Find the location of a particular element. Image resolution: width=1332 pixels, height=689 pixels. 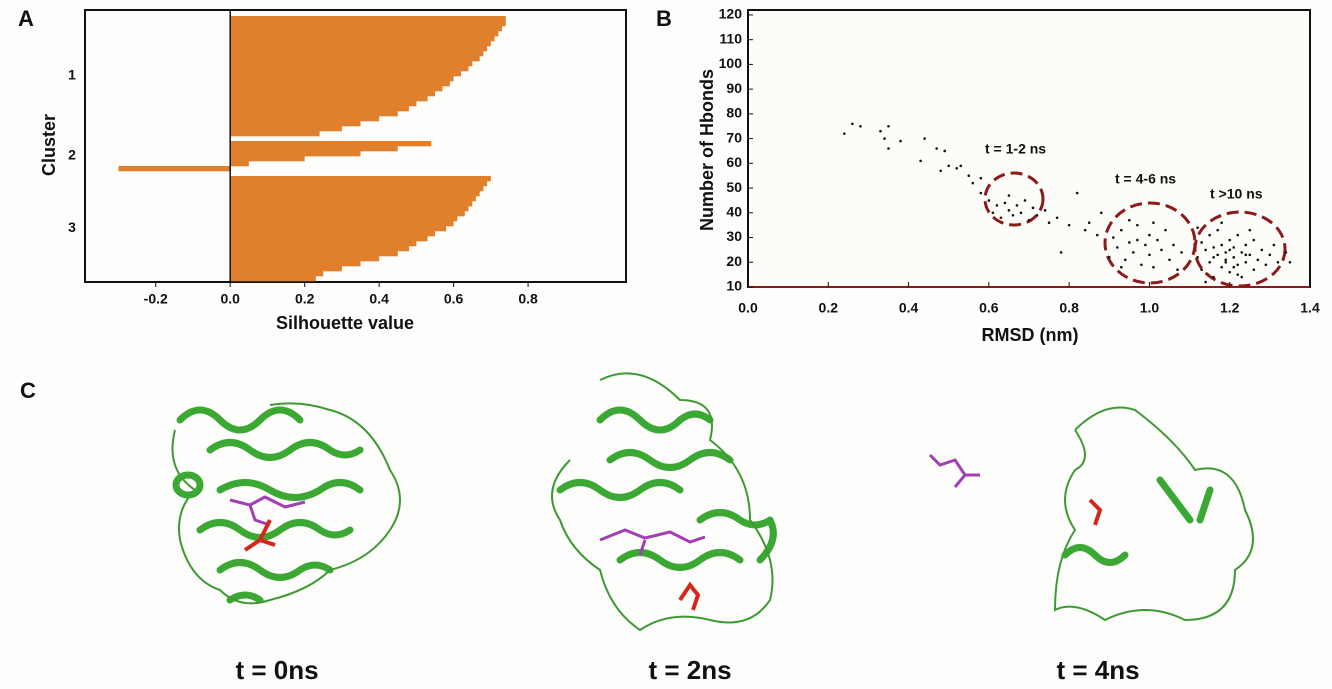

y-tick-label: 100 is located at coordinates (731, 63).